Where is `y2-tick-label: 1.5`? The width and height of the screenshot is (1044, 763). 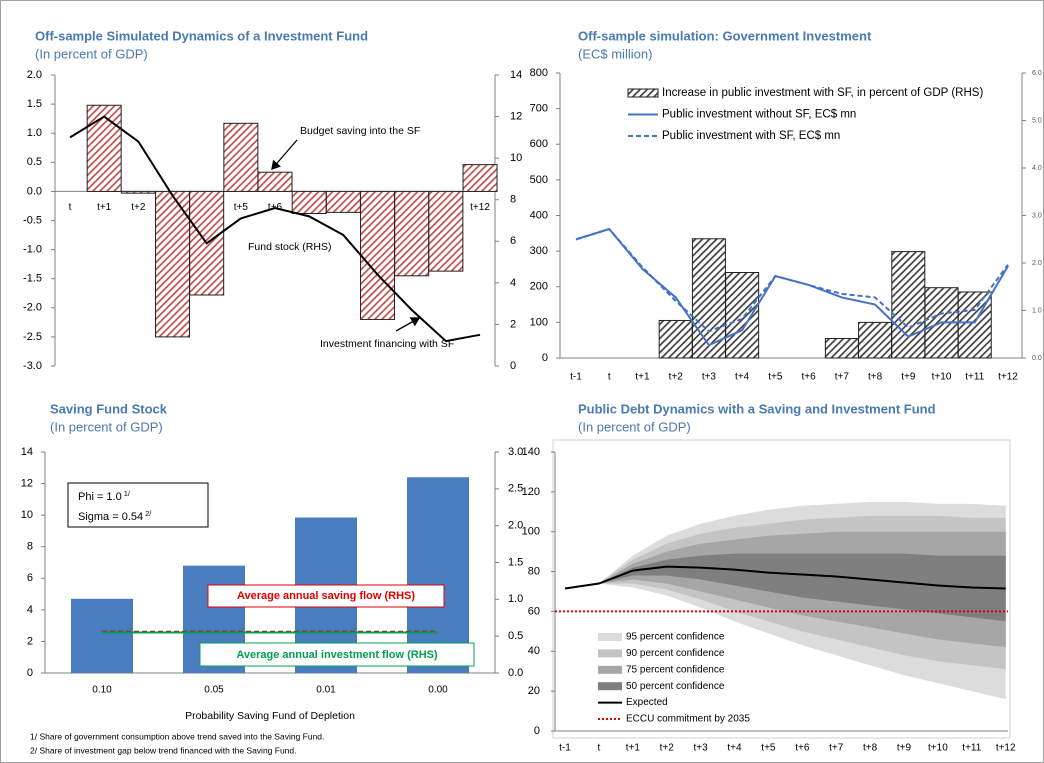
y2-tick-label: 1.5 is located at coordinates (515, 562).